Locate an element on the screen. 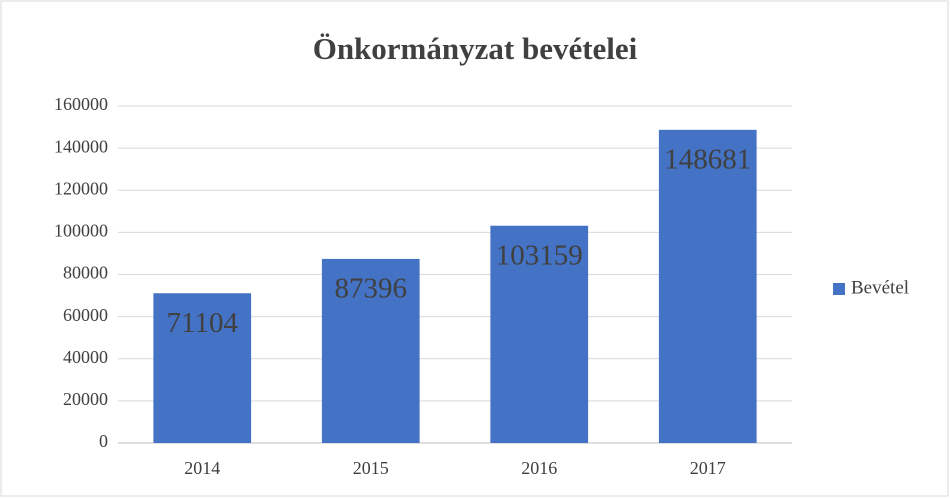  x-tick-label: 2014 is located at coordinates (202, 468).